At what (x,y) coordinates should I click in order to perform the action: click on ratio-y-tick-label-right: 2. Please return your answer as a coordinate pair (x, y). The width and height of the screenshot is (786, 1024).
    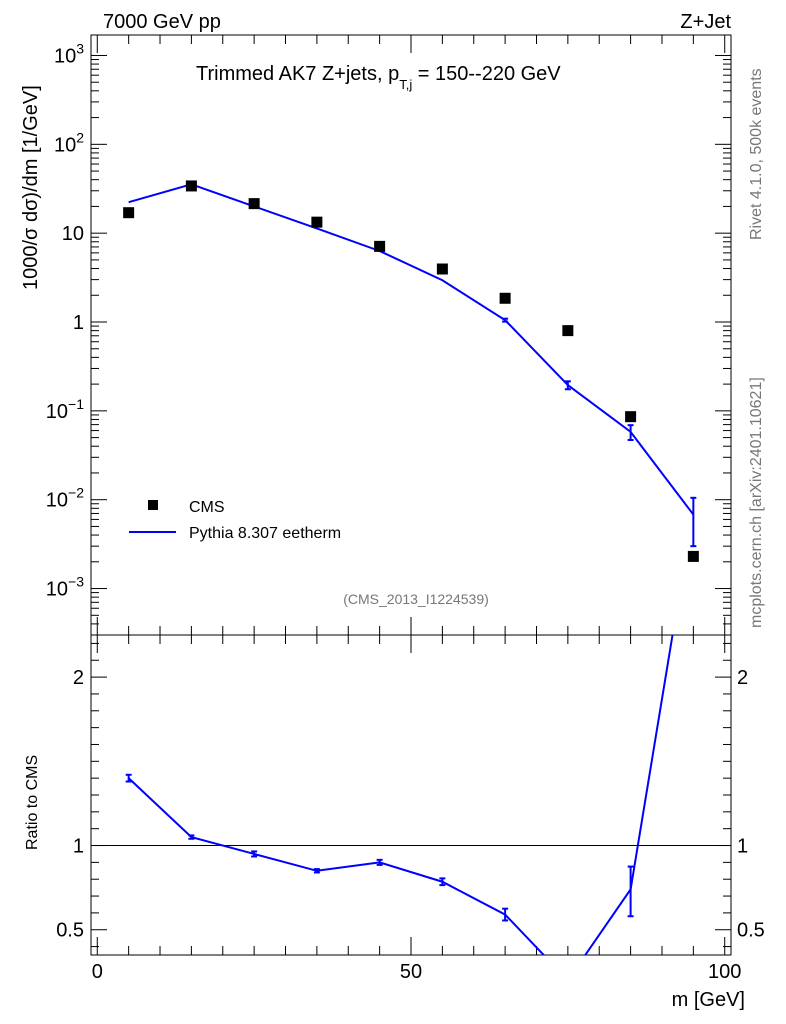
    Looking at the image, I should click on (742, 678).